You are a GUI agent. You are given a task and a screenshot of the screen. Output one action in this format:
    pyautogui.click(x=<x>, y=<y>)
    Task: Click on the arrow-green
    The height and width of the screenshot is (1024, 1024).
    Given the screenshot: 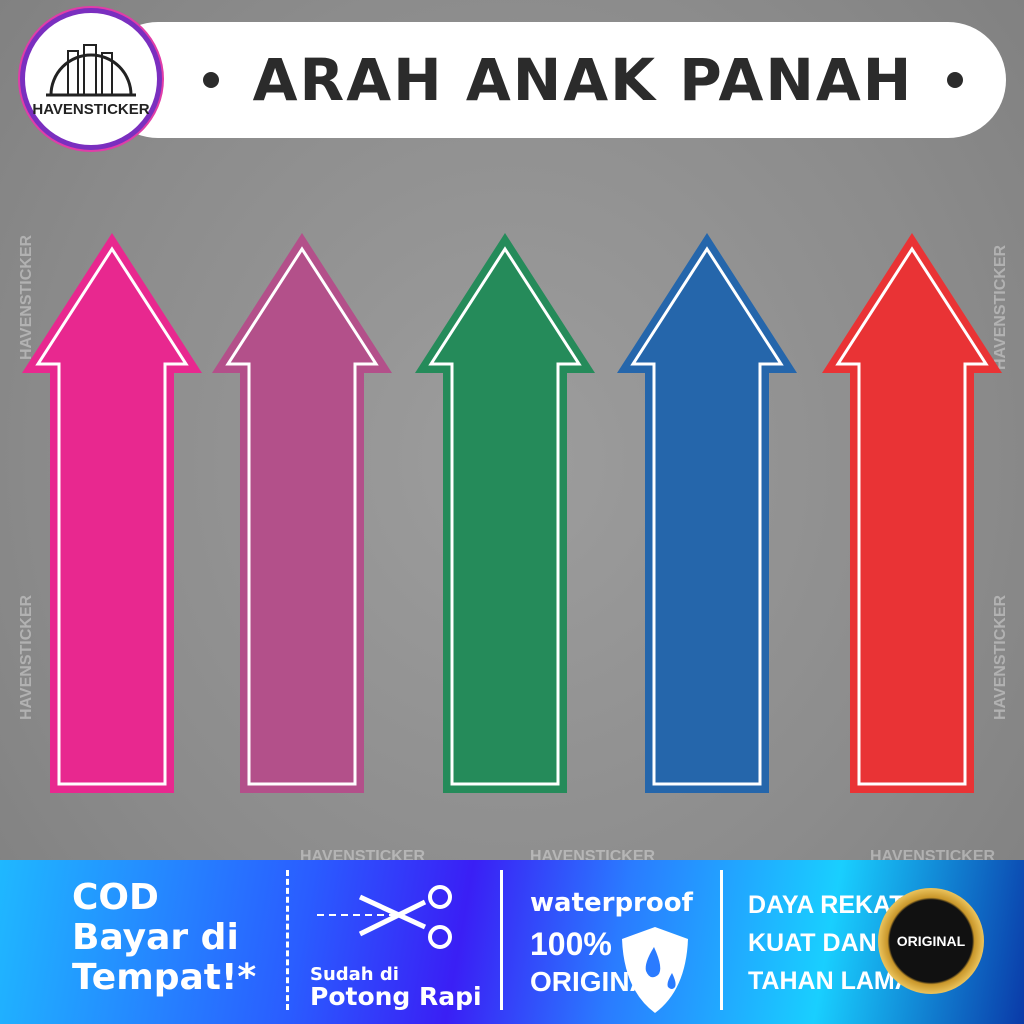 What is the action you would take?
    pyautogui.click(x=505, y=513)
    